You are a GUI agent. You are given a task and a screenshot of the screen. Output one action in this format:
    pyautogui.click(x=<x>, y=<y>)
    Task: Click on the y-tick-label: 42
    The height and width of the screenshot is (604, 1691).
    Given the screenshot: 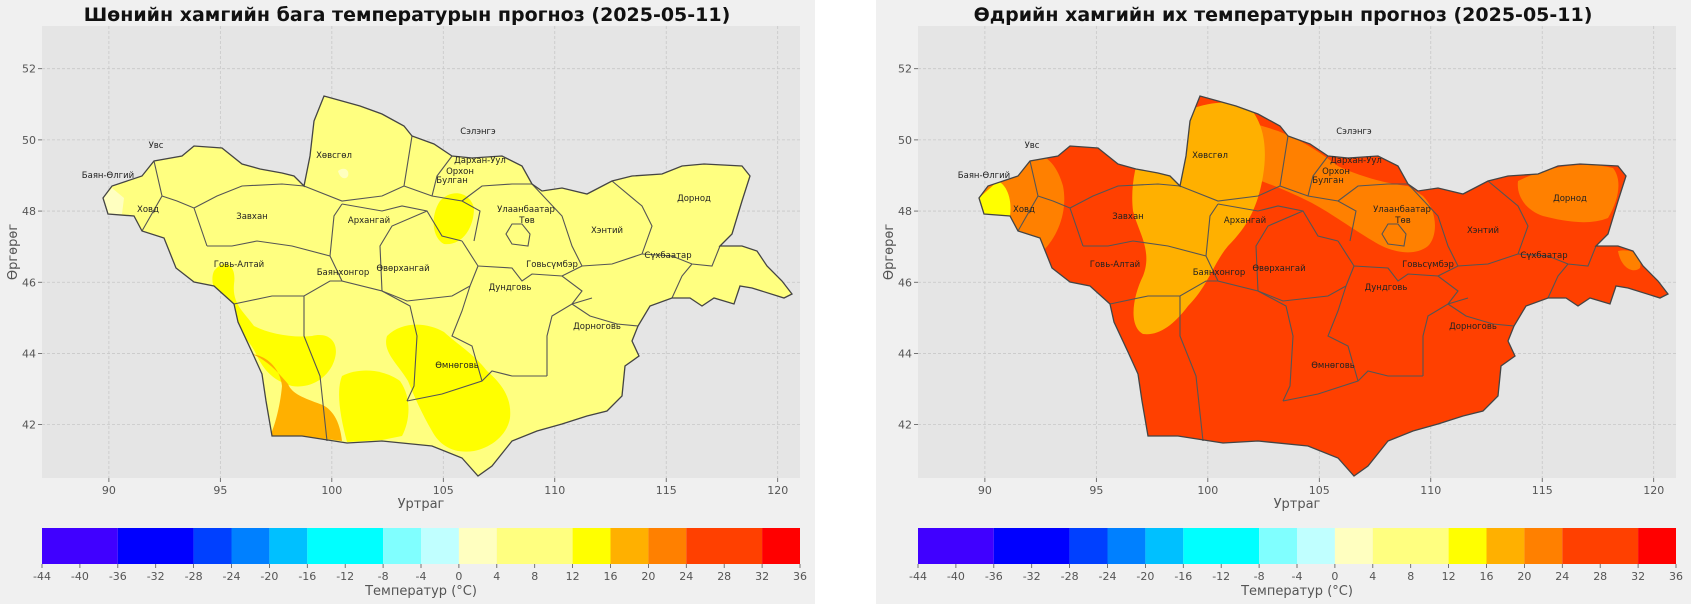 What is the action you would take?
    pyautogui.click(x=905, y=425)
    